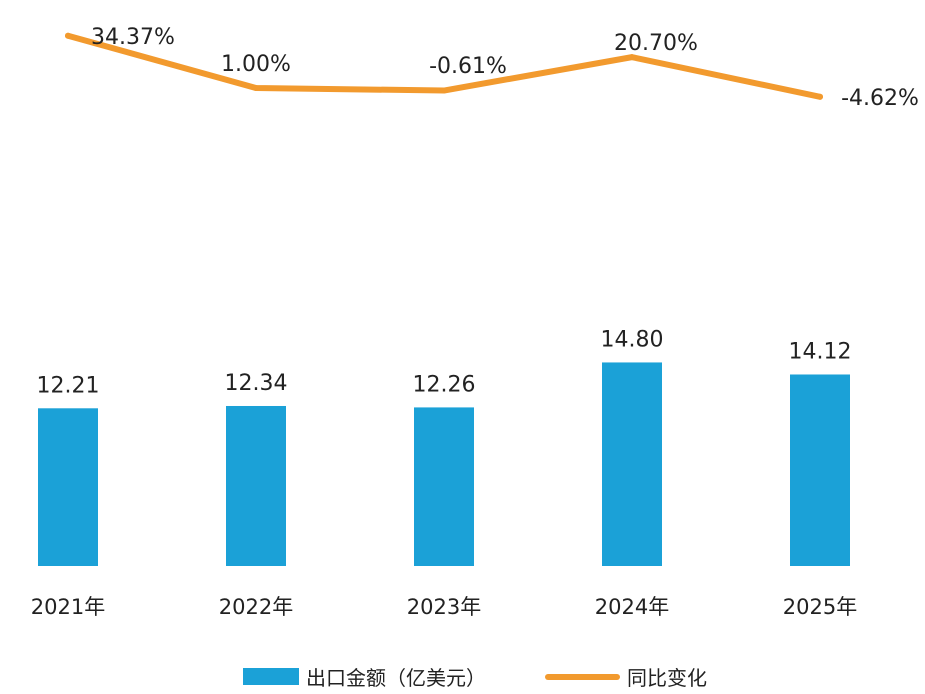  I want to click on line-value-label: 1.00%, so click(256, 64).